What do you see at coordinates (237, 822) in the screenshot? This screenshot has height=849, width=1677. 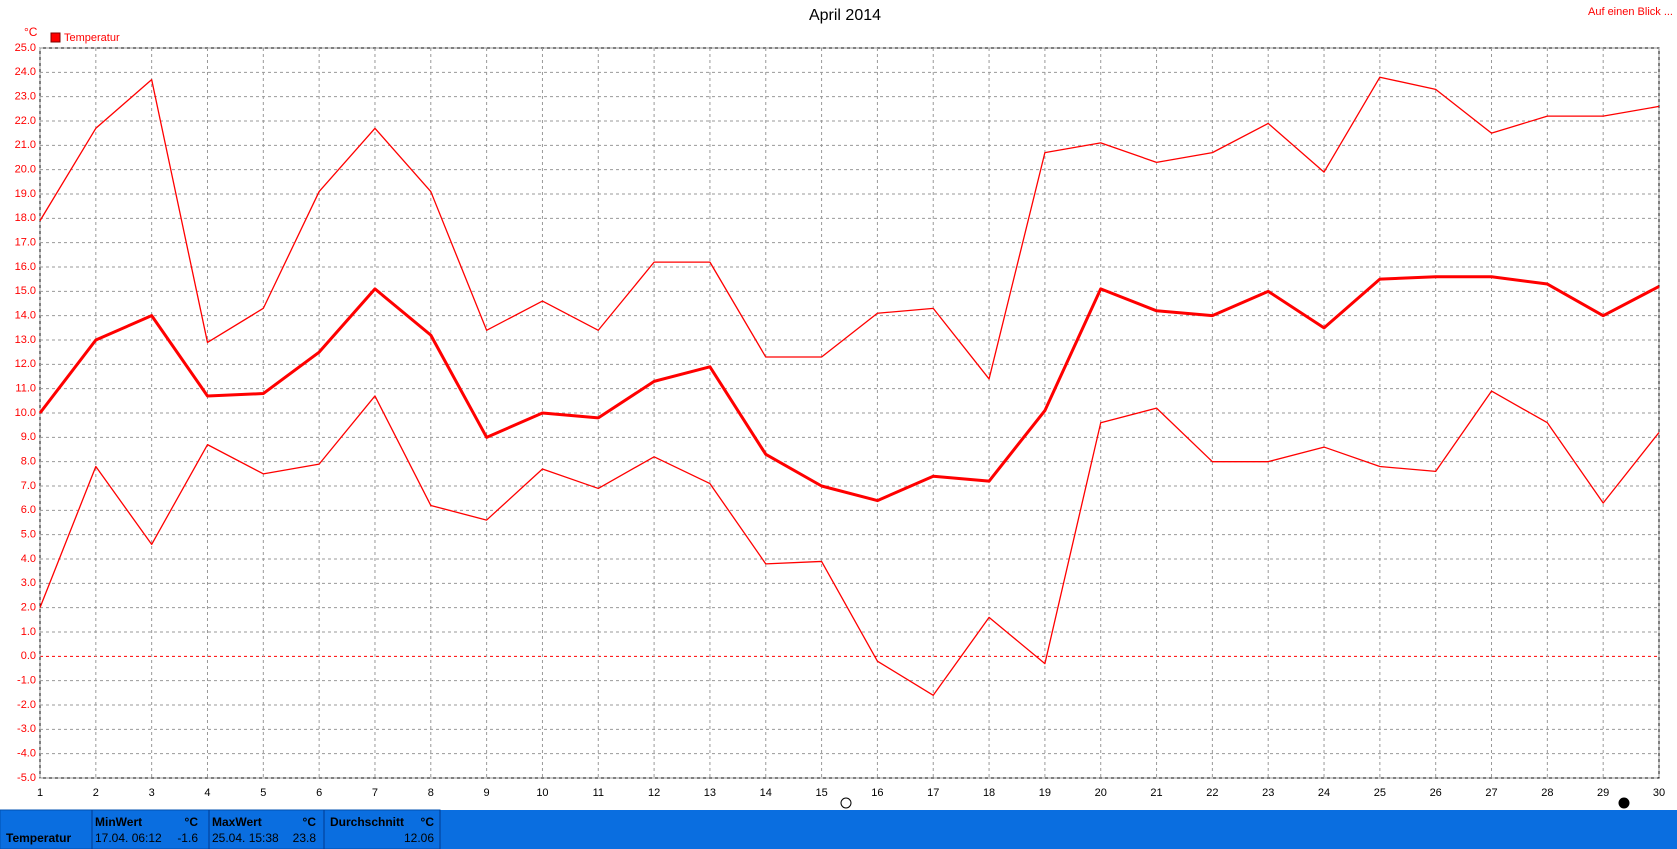 I see `max-title: MaxWert` at bounding box center [237, 822].